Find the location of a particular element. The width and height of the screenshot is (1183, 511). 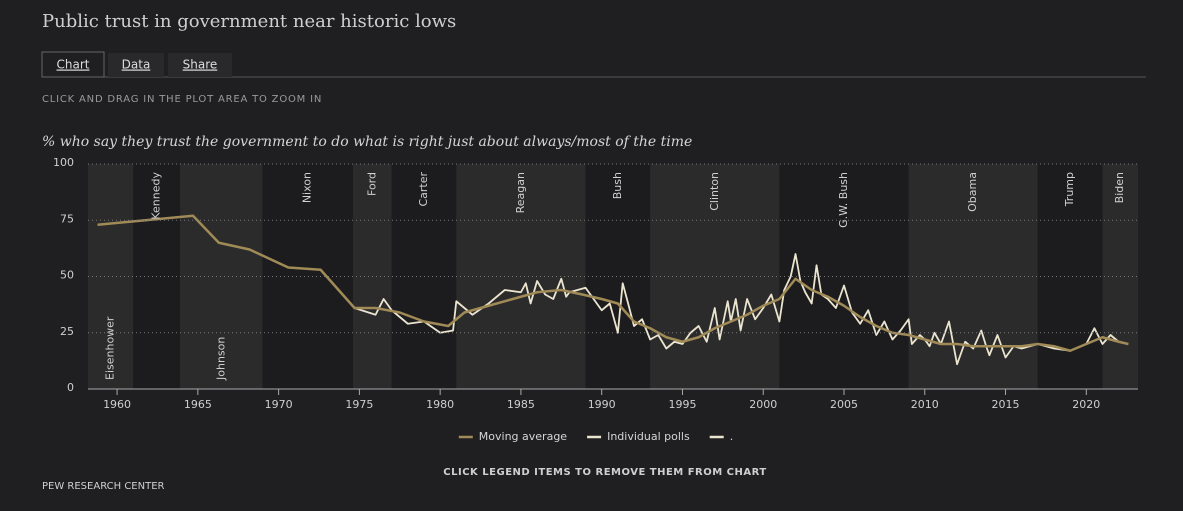

term-label: G.W. Bush is located at coordinates (843, 200).